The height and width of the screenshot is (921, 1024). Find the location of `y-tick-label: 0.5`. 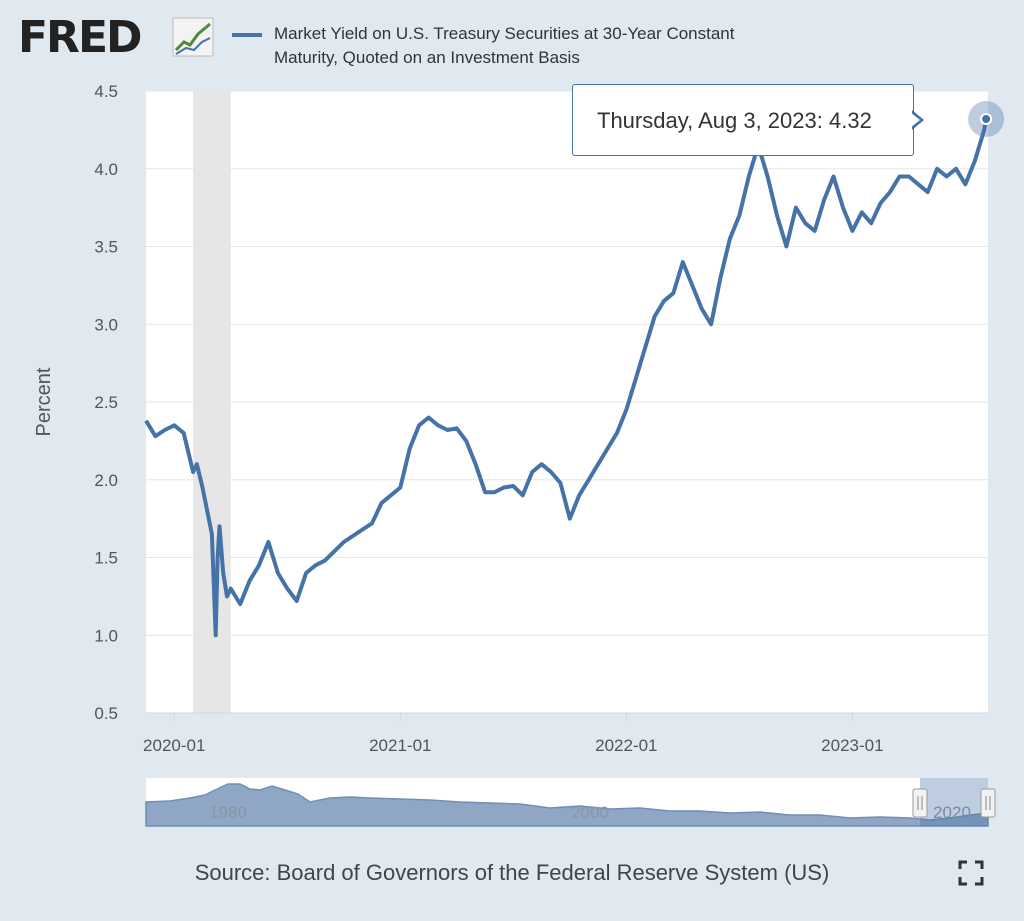

y-tick-label: 0.5 is located at coordinates (106, 713).